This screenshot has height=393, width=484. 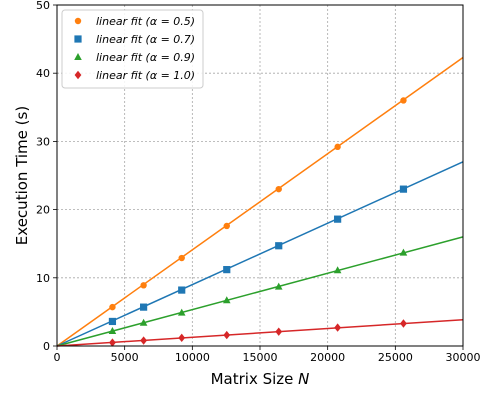 I want to click on y-tick-label: 10, so click(x=43, y=278).